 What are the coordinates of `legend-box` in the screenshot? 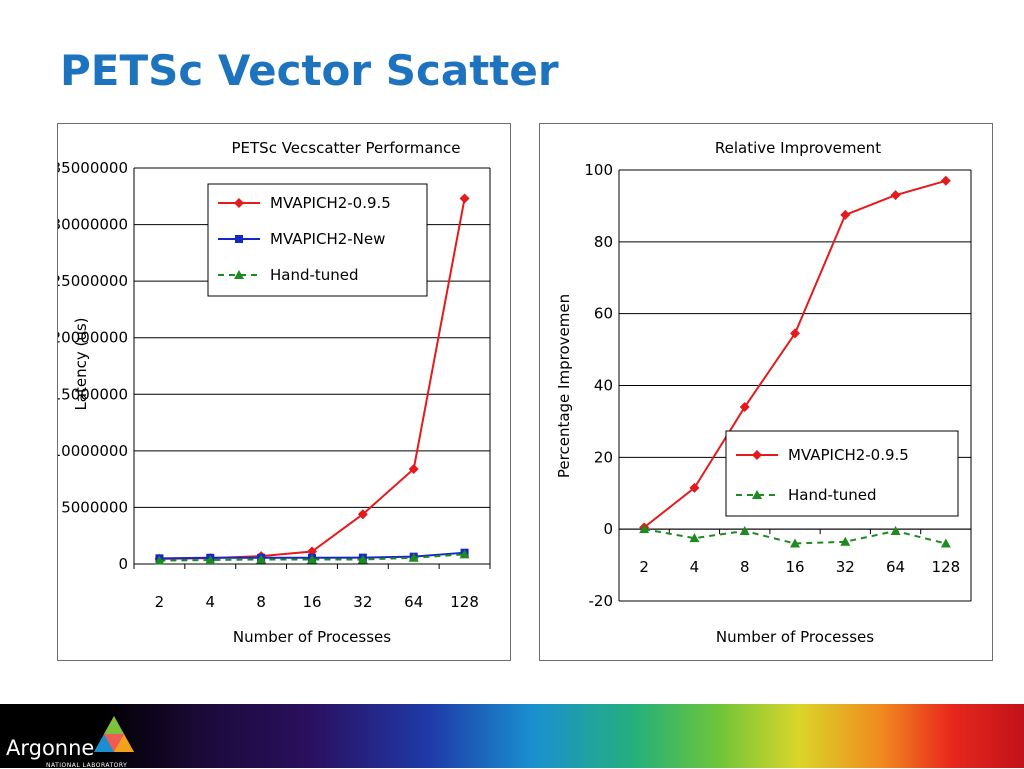 It's located at (842, 473).